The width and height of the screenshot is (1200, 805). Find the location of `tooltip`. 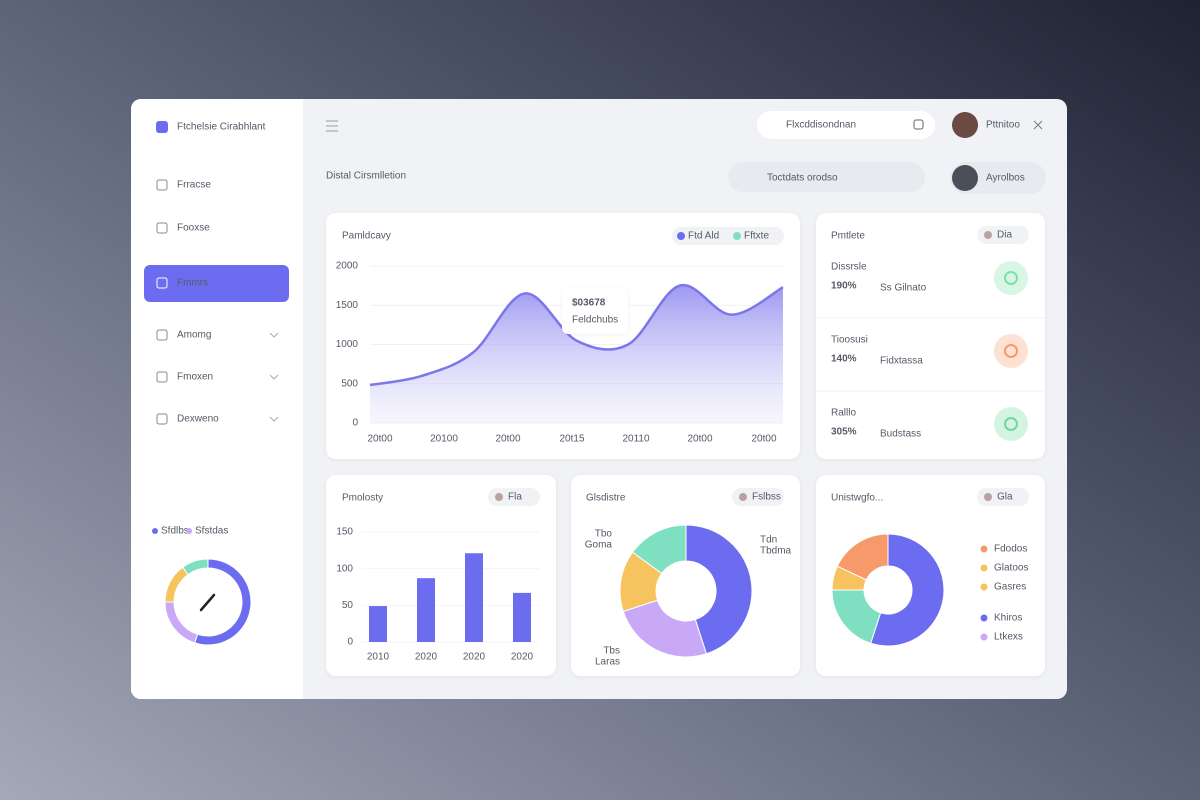

tooltip is located at coordinates (595, 311).